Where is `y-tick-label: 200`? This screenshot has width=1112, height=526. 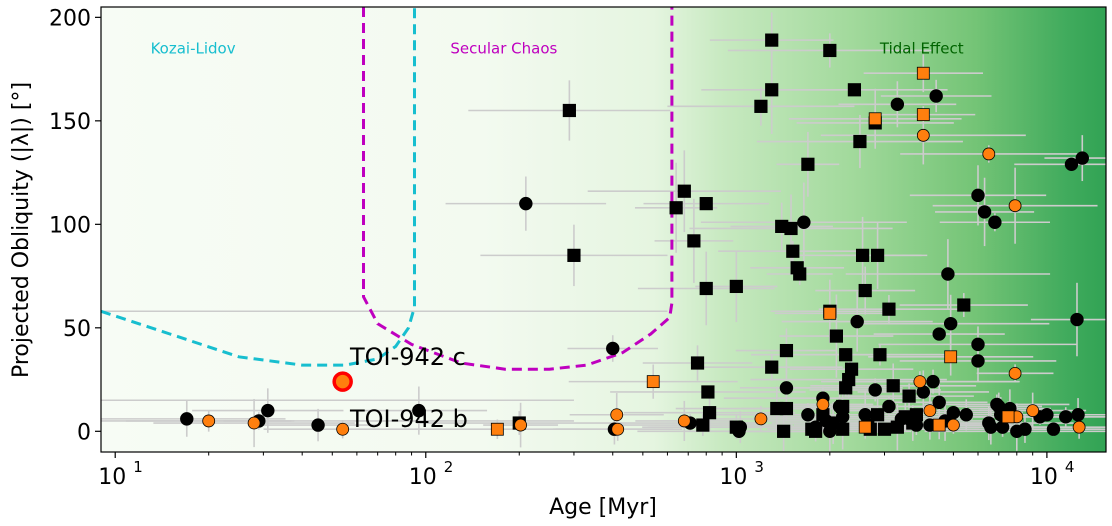 y-tick-label: 200 is located at coordinates (70, 18).